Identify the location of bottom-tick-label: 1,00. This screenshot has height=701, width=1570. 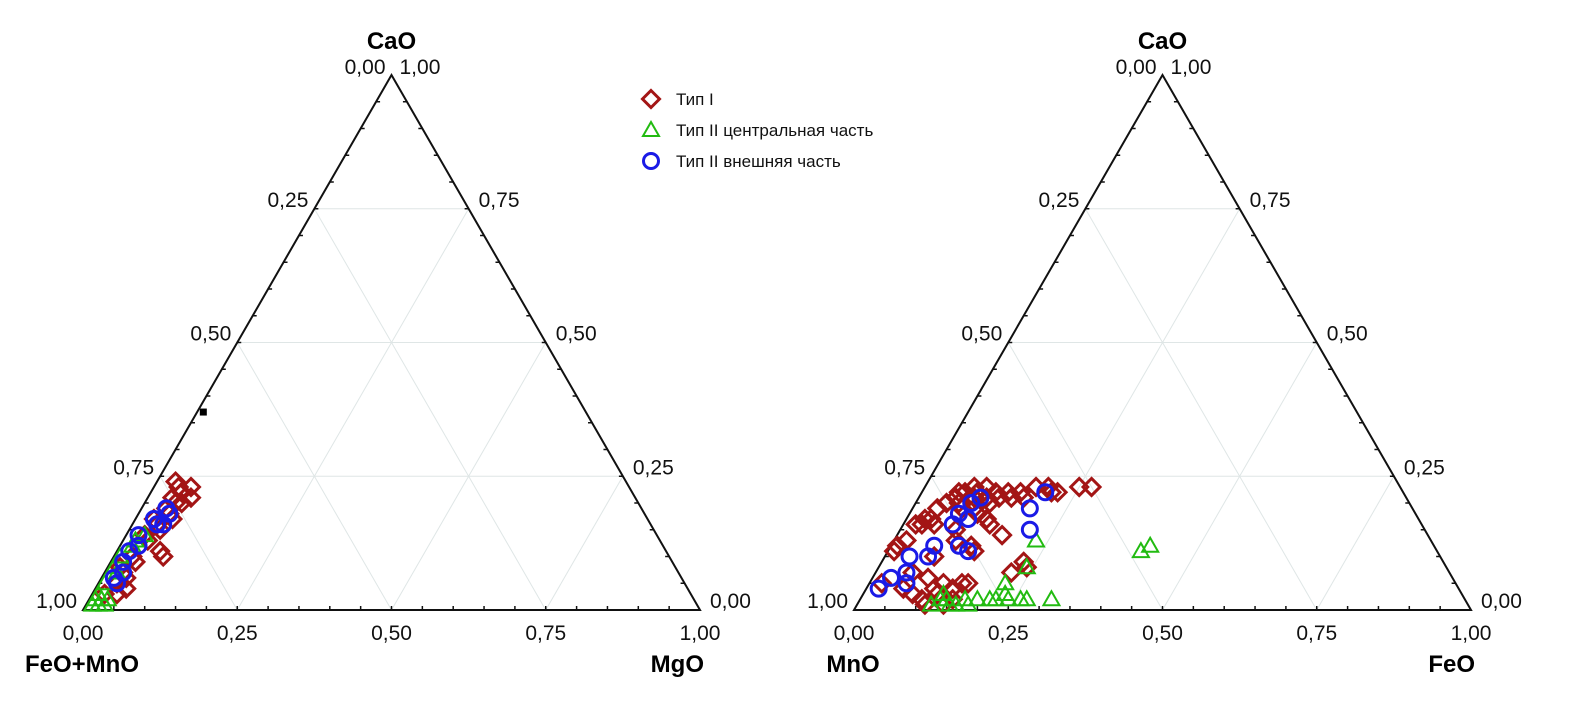
(700, 633).